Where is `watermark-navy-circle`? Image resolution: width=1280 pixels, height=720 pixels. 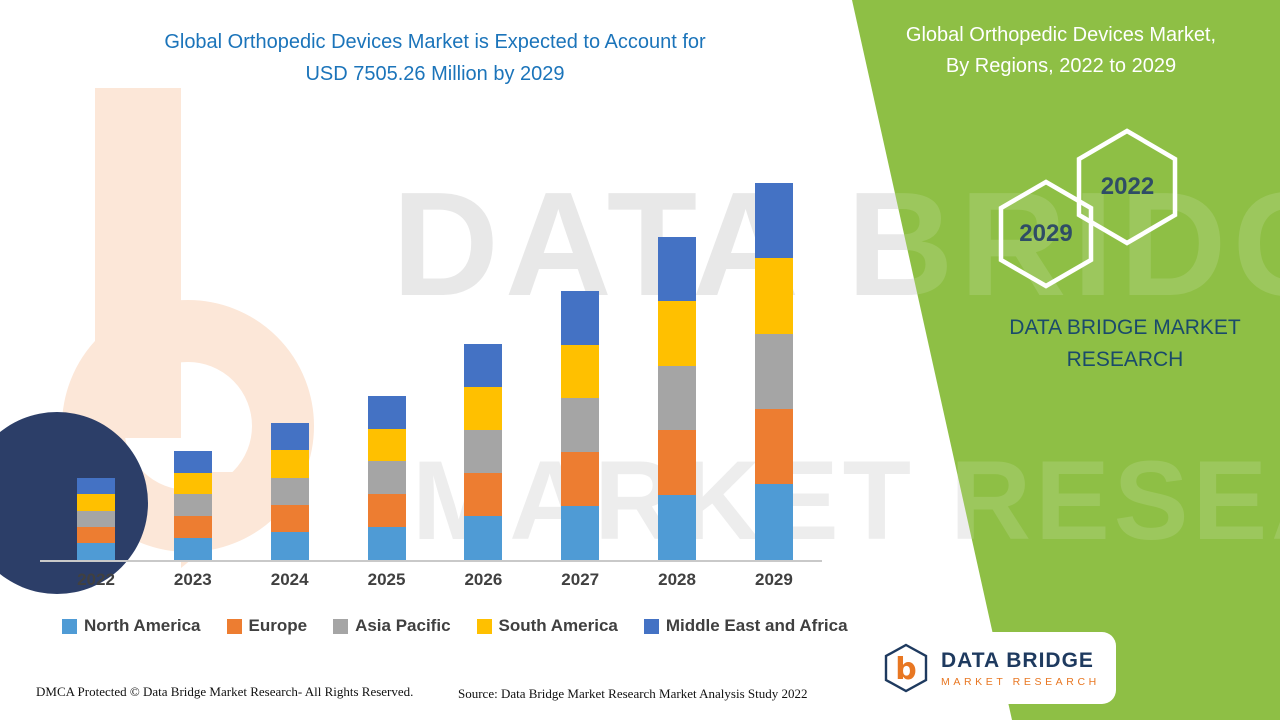 watermark-navy-circle is located at coordinates (74, 503).